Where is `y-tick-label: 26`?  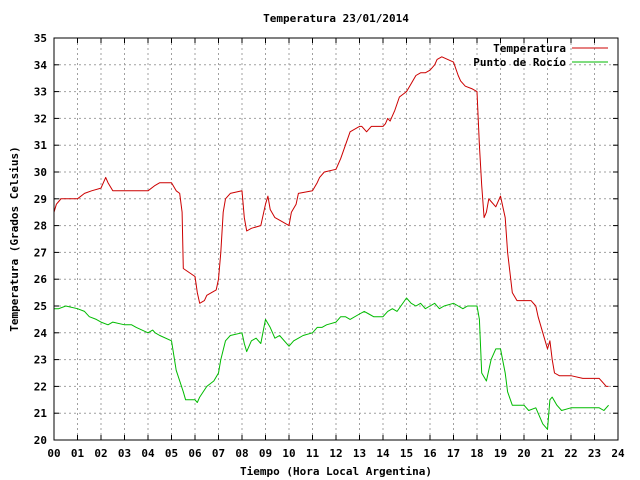 y-tick-label: 26 is located at coordinates (41, 279).